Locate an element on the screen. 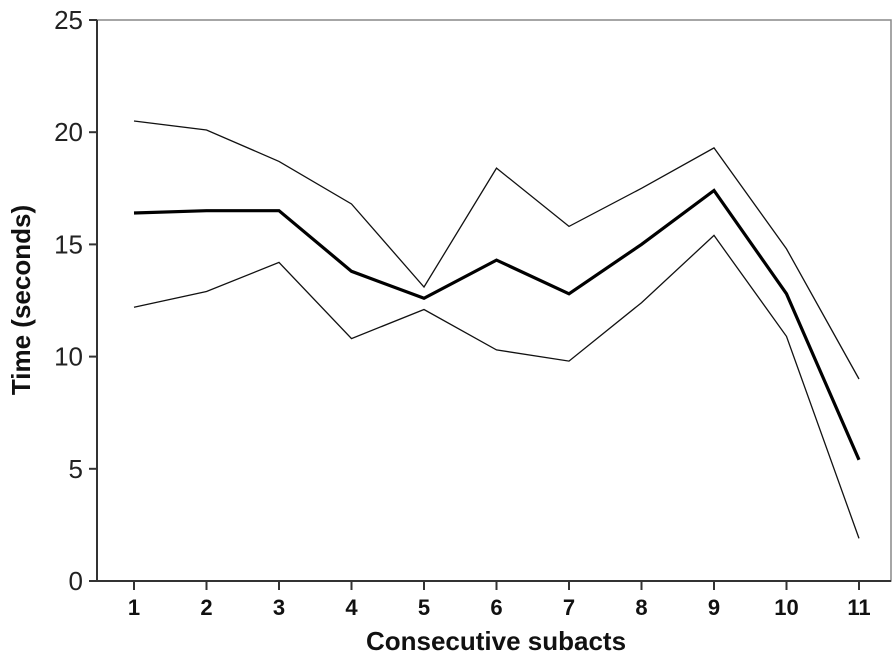 The image size is (894, 660). y-axis: 0 5 10 15 20 25 is located at coordinates (75, 300).